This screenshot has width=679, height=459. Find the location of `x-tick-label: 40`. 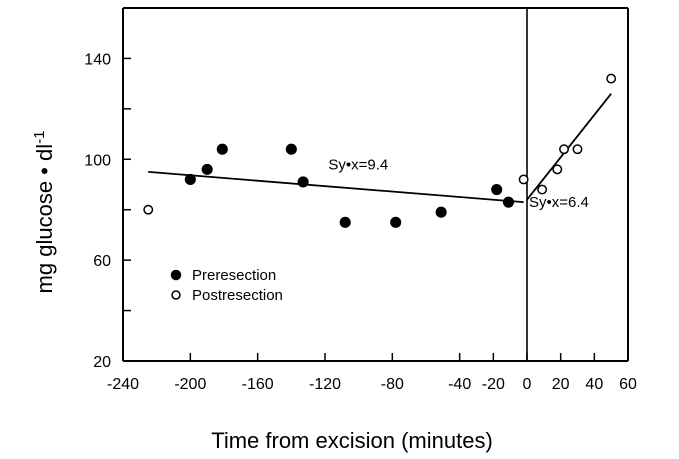

x-tick-label: 40 is located at coordinates (594, 384).